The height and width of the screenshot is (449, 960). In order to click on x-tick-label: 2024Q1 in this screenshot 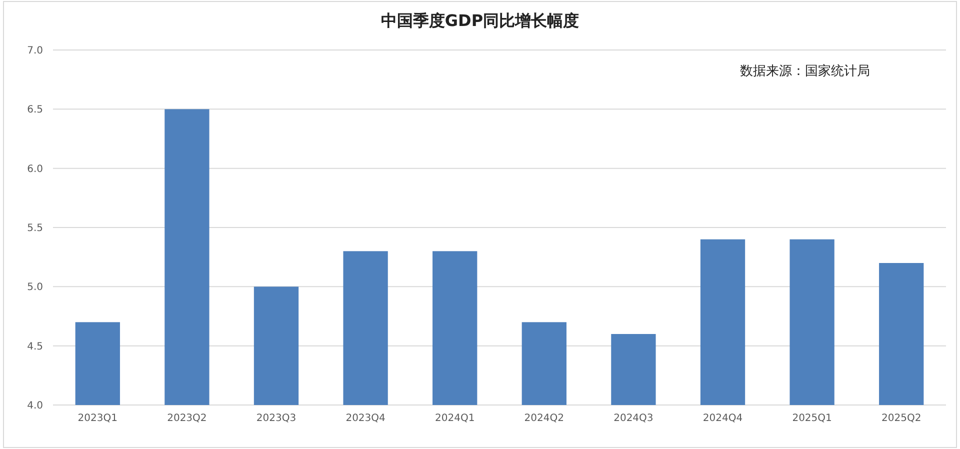, I will do `click(455, 418)`.